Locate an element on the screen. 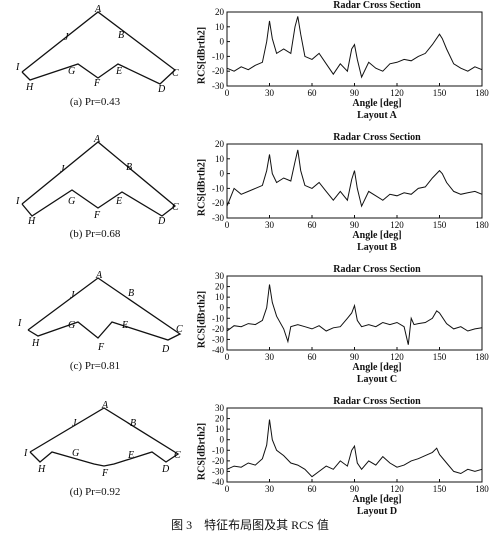 Image resolution: width=500 pixels, height=534 pixels. xlabel-b: Angle [deg] is located at coordinates (377, 235).